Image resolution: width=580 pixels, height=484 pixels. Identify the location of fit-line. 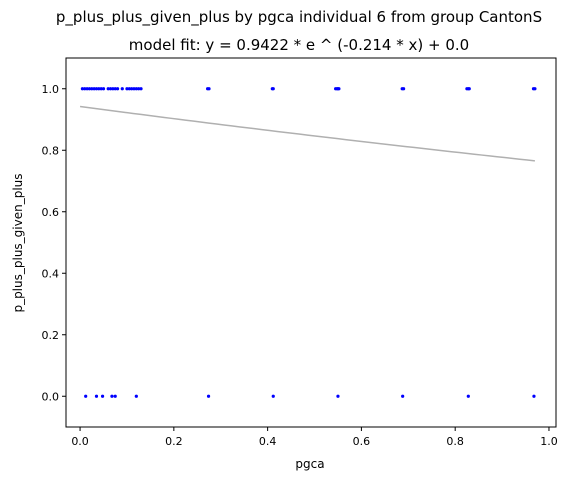
(307, 133).